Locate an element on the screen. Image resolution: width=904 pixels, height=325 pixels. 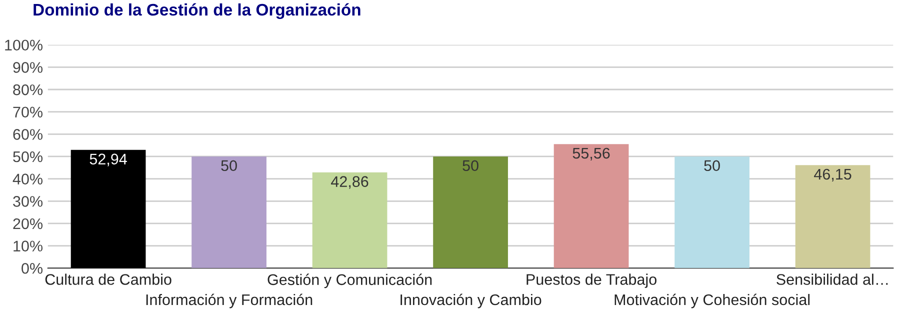
x-tick-label: Gestión y Comunicación is located at coordinates (350, 281).